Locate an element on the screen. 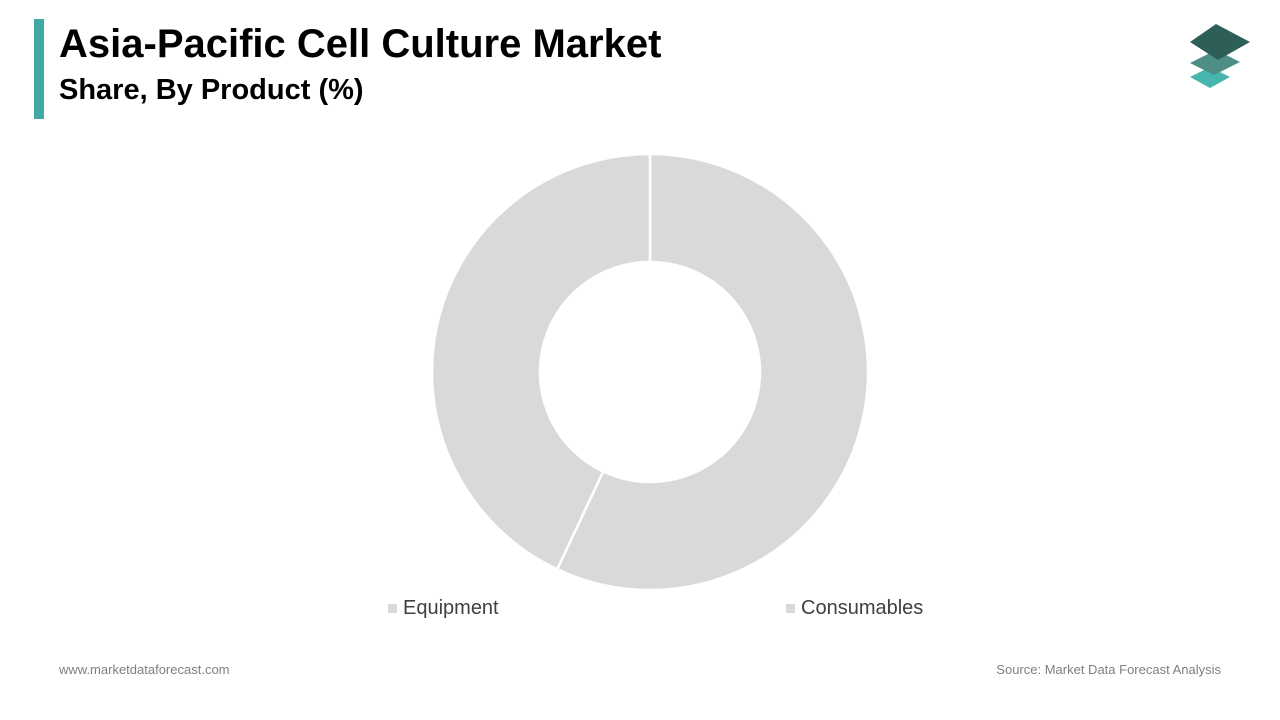 The image size is (1280, 720). page-title: Asia-Pacific Cell Culture Market is located at coordinates (360, 44).